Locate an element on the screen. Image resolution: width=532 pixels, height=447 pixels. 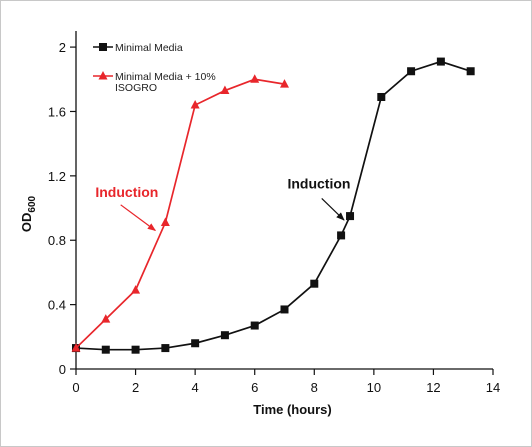
x-tick-label: 0 is located at coordinates (75, 387).